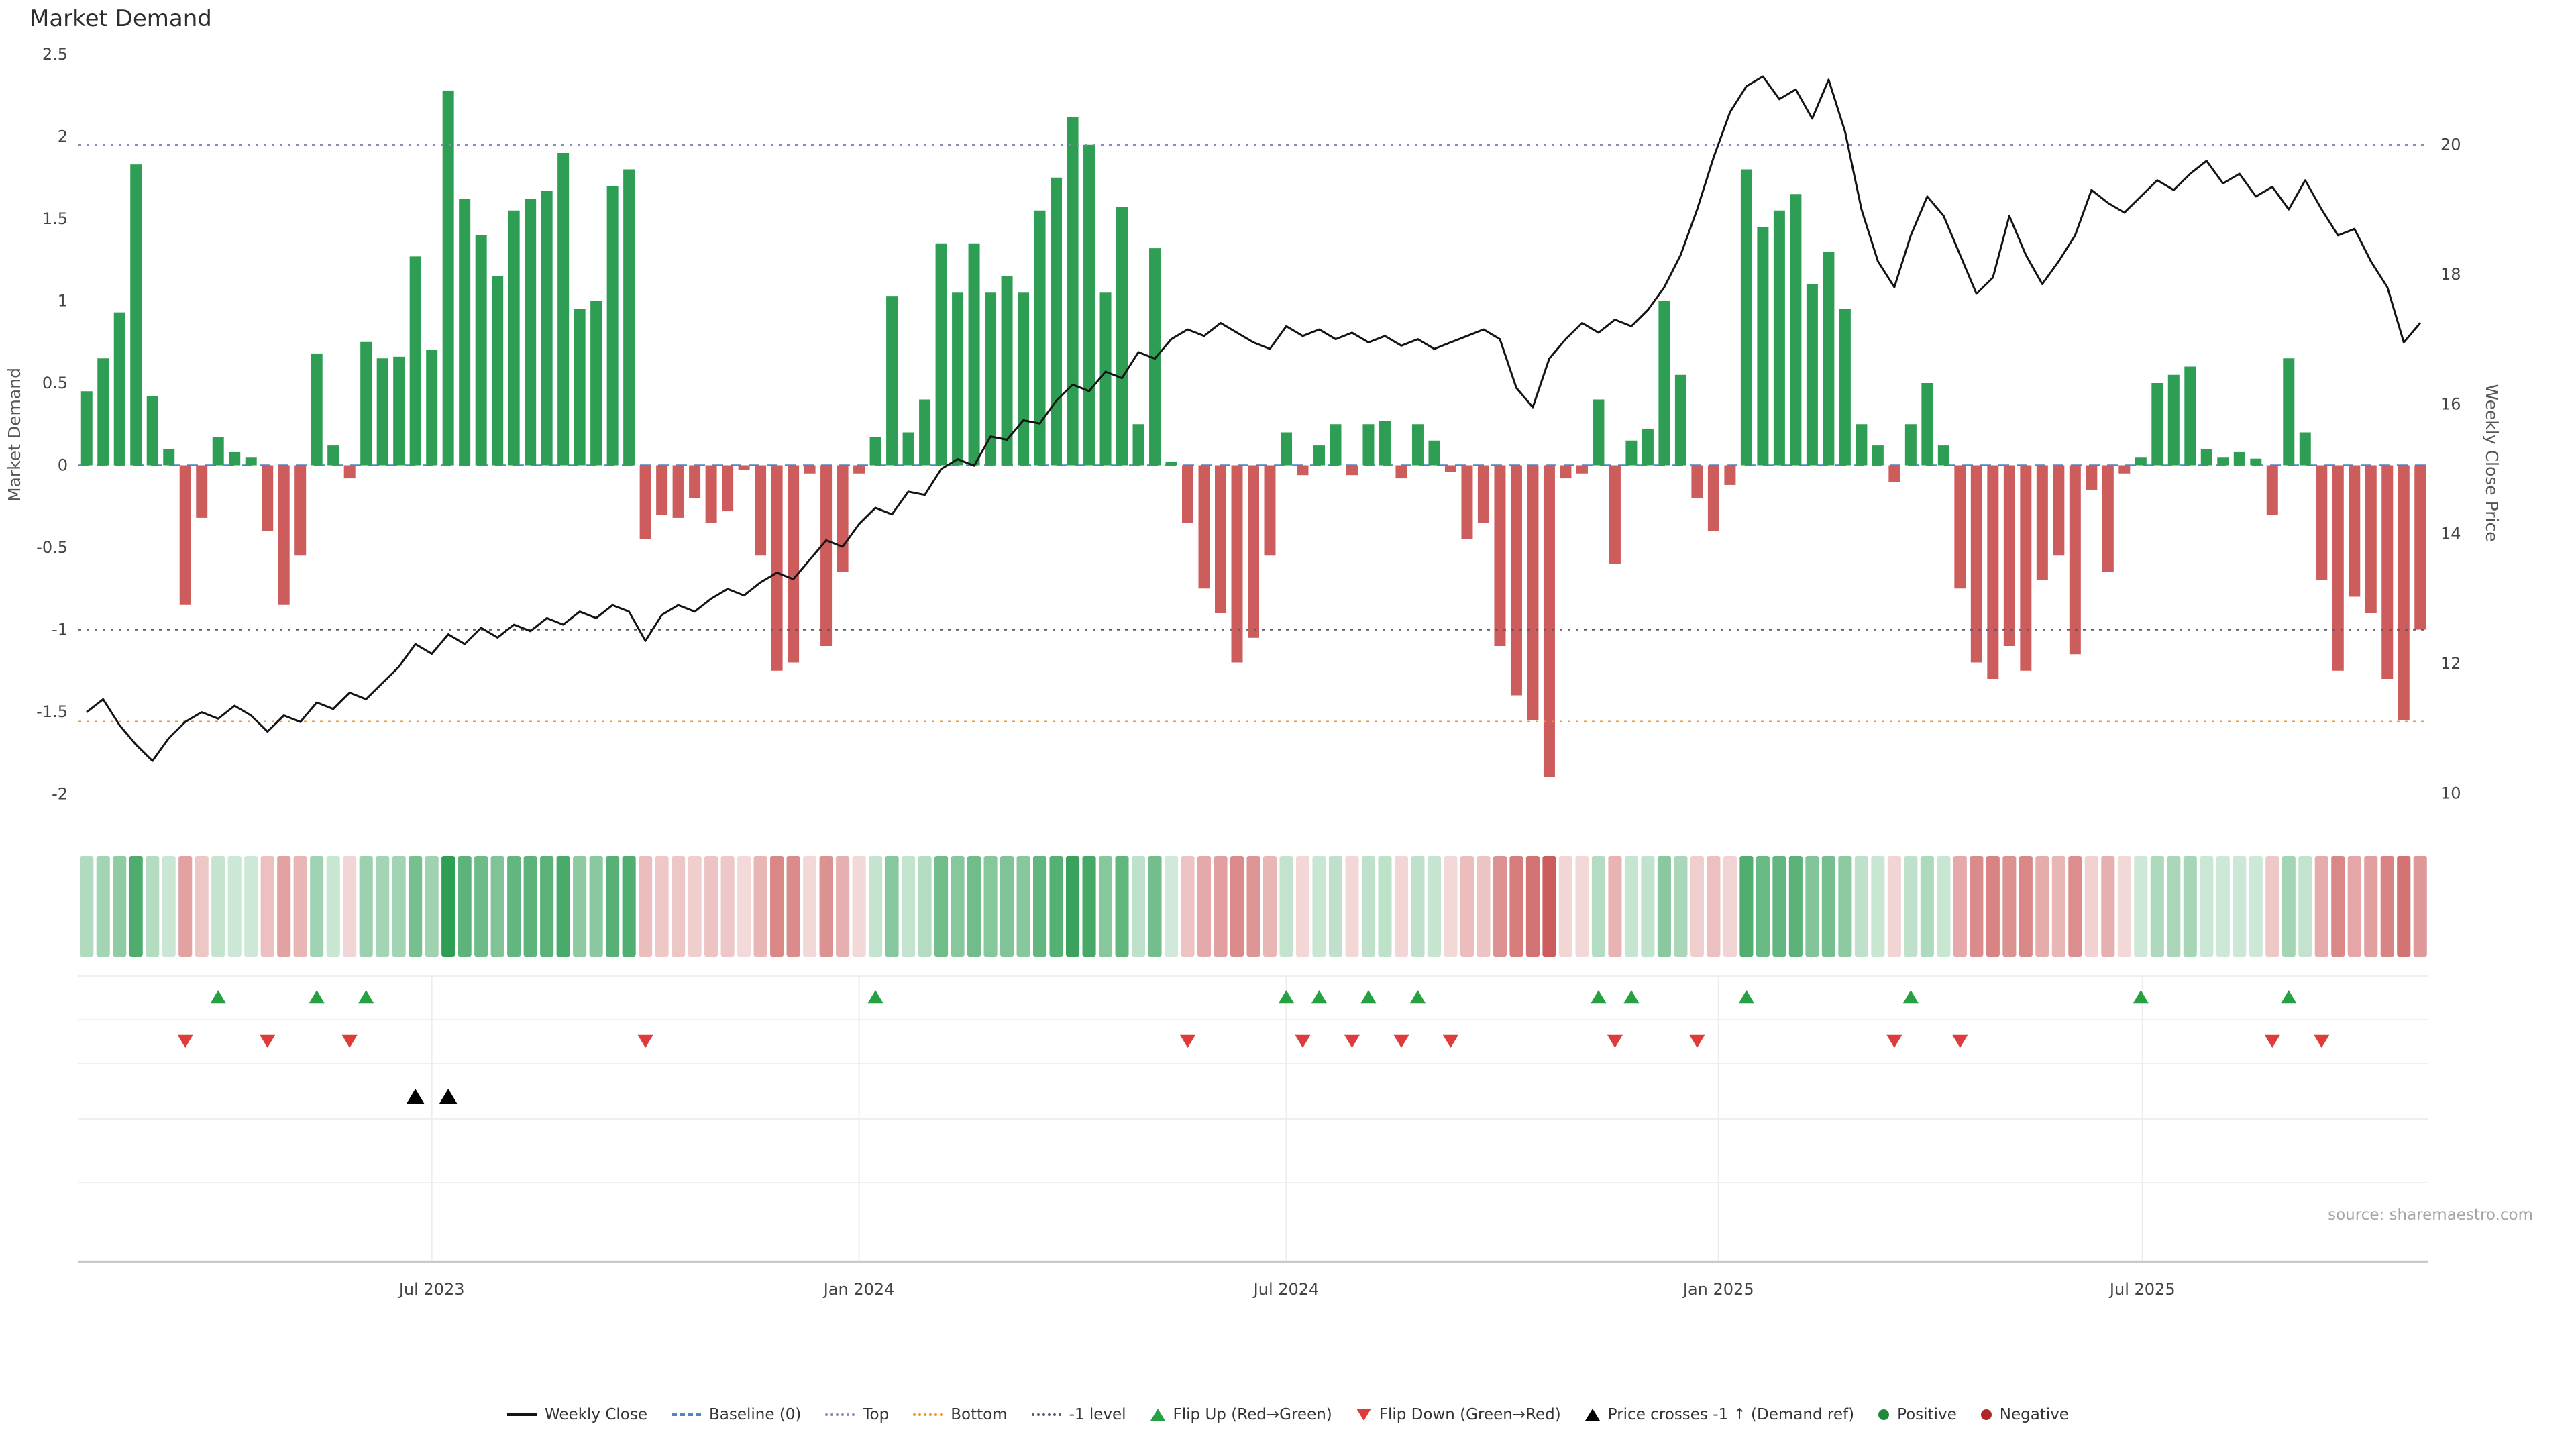 The width and height of the screenshot is (2576, 1449). I want to click on legend-item-1-level: -1 level, so click(1078, 1415).